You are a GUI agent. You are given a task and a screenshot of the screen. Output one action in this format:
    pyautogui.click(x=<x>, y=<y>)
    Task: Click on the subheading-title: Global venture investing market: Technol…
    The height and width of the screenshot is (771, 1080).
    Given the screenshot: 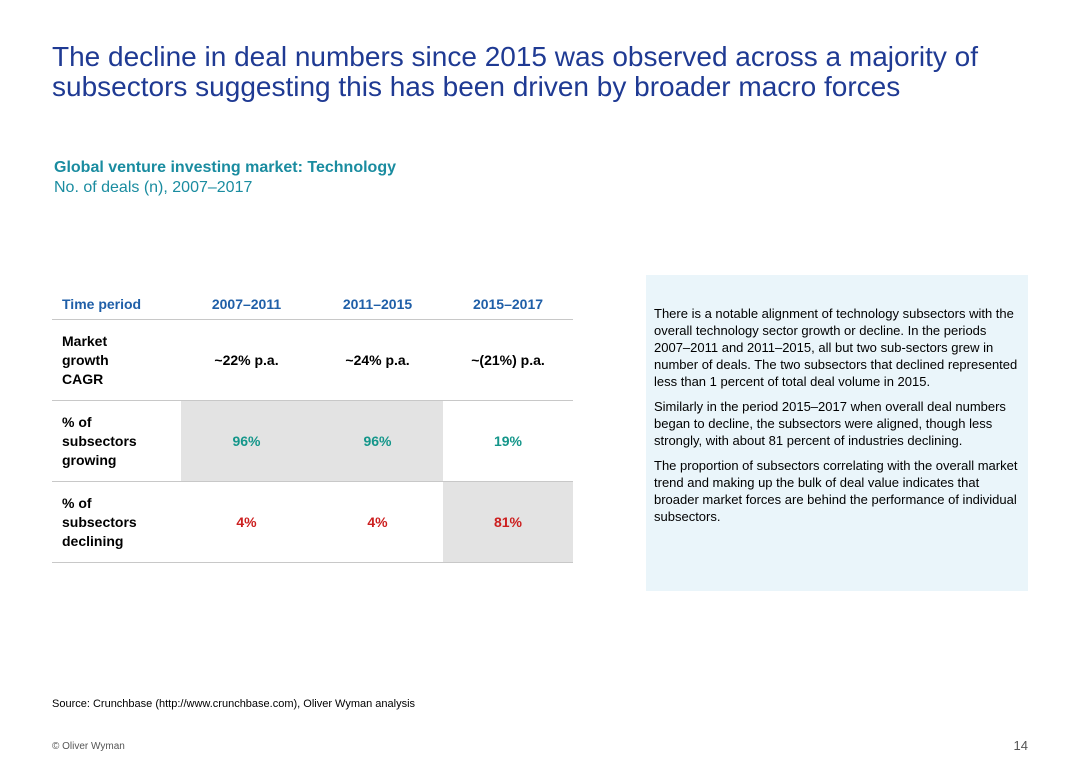 What is the action you would take?
    pyautogui.click(x=225, y=167)
    